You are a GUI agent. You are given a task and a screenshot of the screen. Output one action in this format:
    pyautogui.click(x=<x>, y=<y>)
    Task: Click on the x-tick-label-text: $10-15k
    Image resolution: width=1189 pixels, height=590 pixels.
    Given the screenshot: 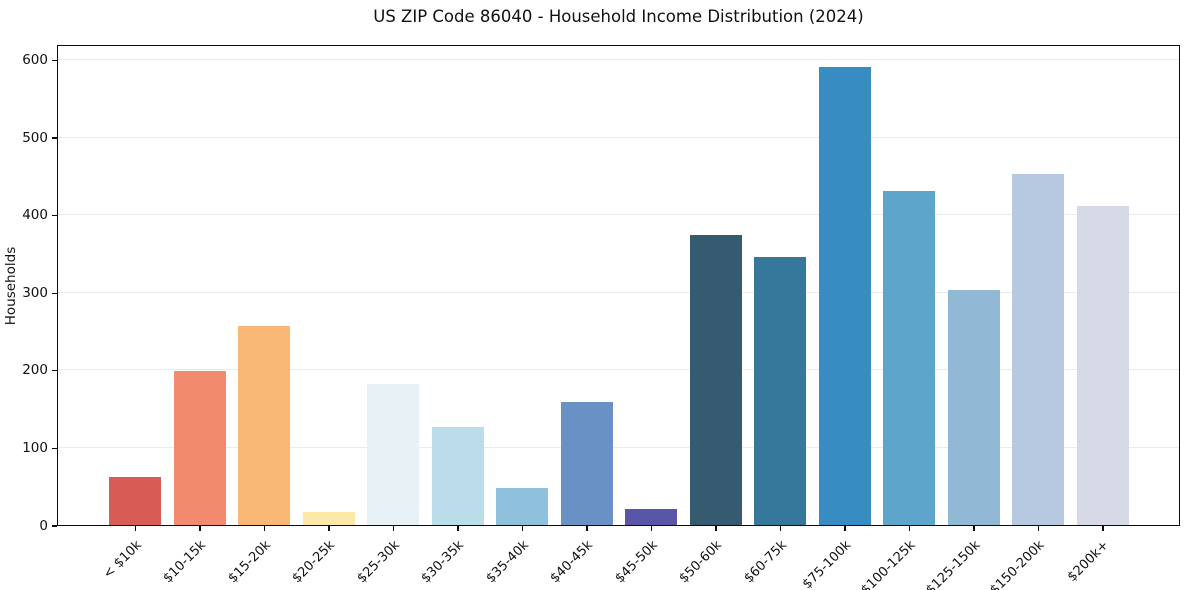 What is the action you would take?
    pyautogui.click(x=185, y=562)
    